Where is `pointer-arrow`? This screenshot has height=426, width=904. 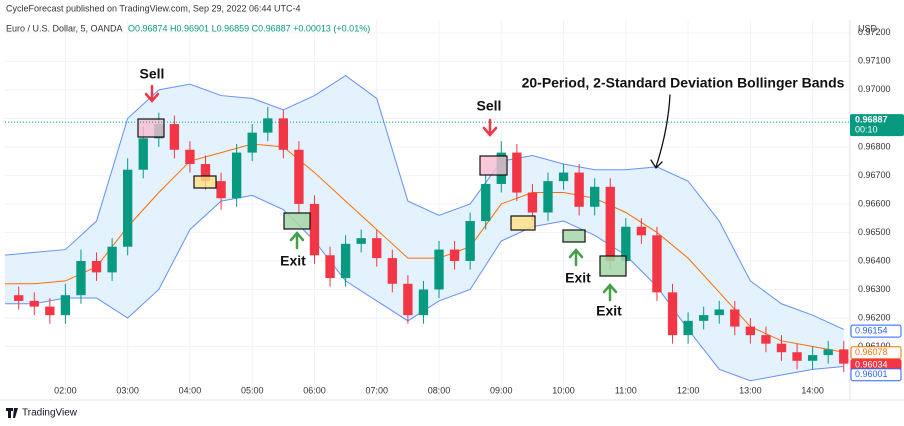
pointer-arrow is located at coordinates (660, 132).